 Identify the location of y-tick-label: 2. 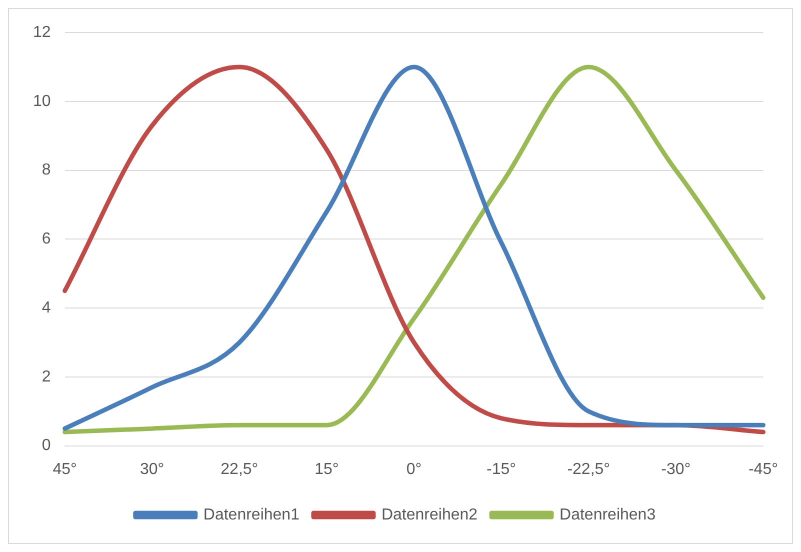
(46, 377).